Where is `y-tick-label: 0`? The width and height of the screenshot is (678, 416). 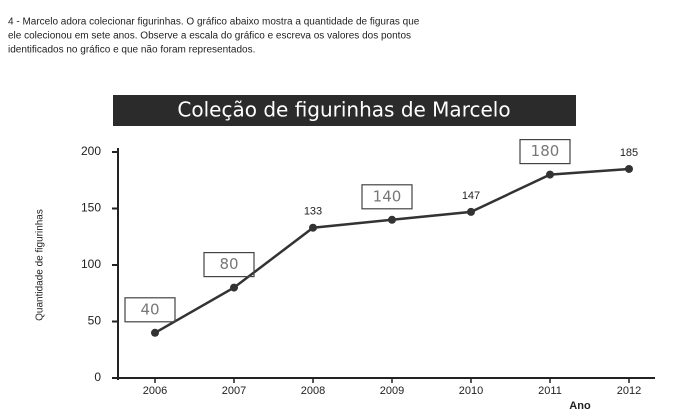 y-tick-label: 0 is located at coordinates (97, 377).